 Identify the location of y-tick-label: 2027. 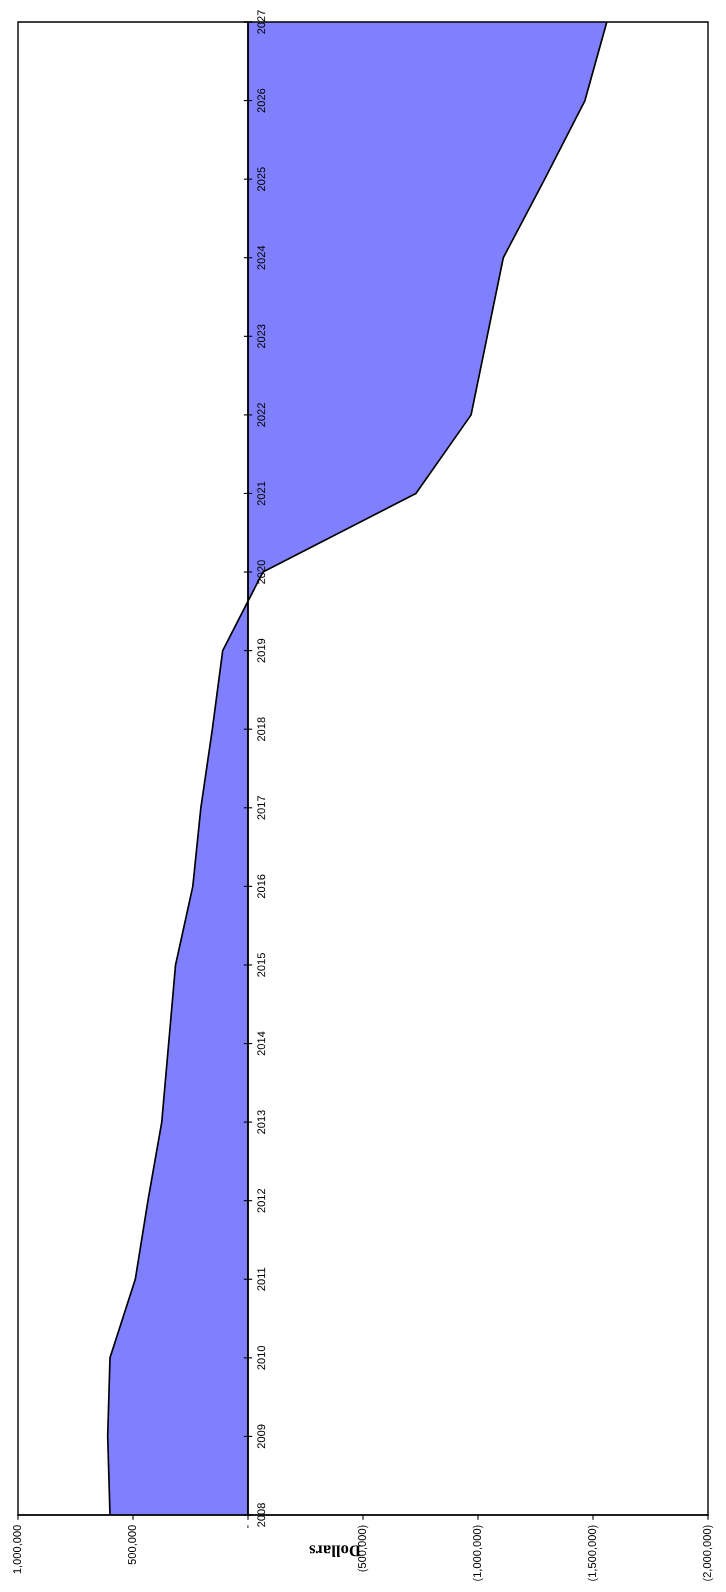
(261, 22).